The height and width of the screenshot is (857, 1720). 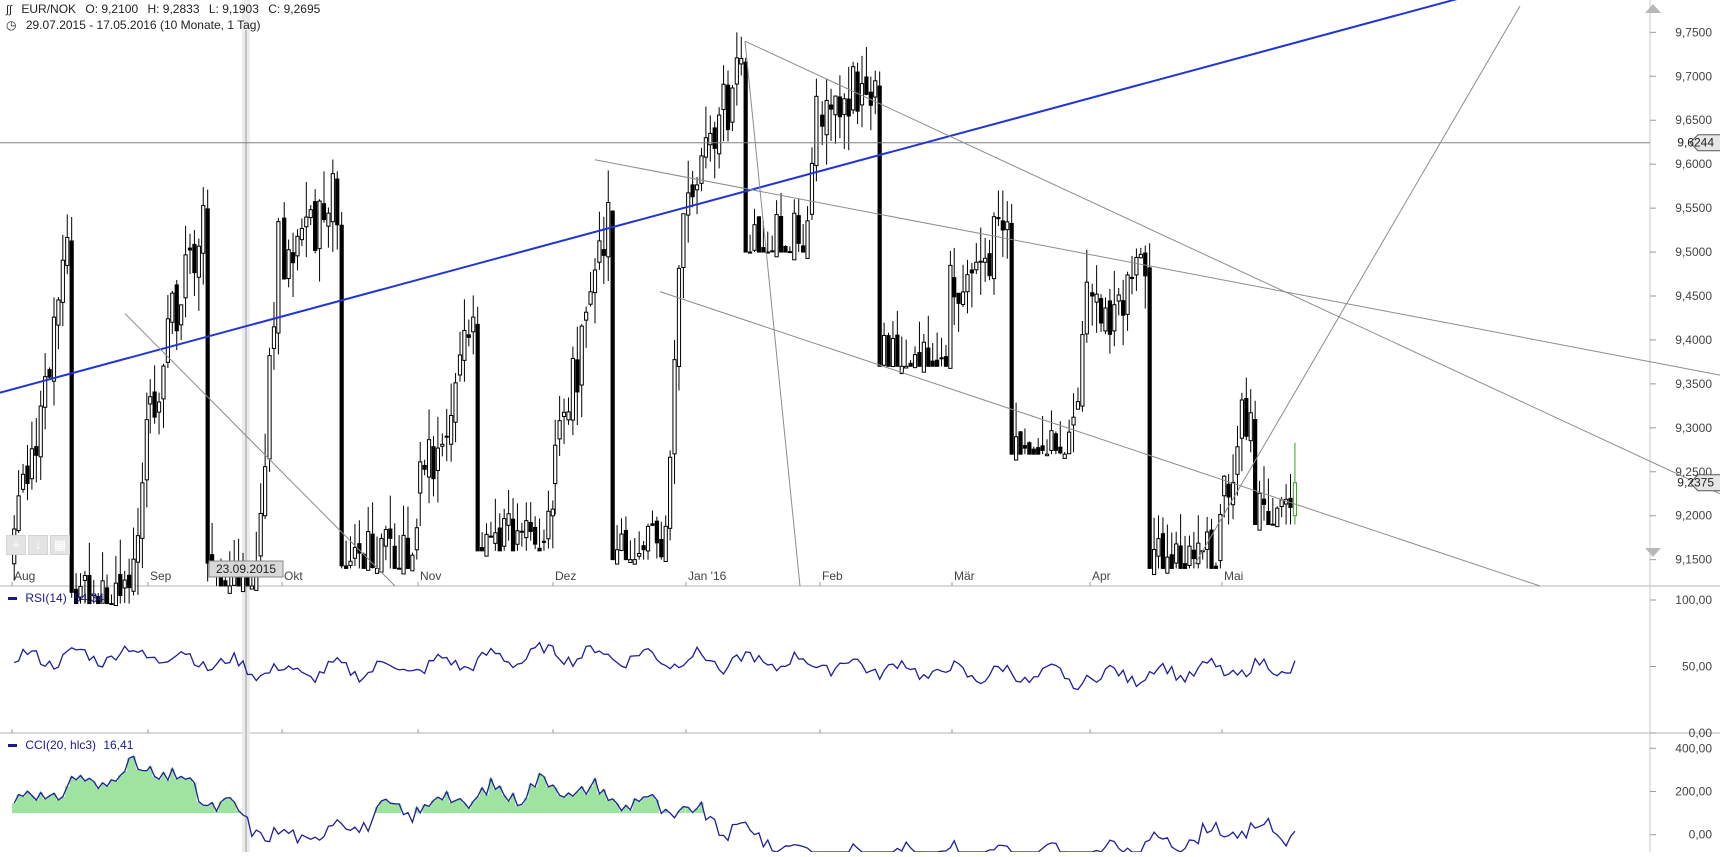 I want to click on scroll-up-icon, so click(x=1653, y=8).